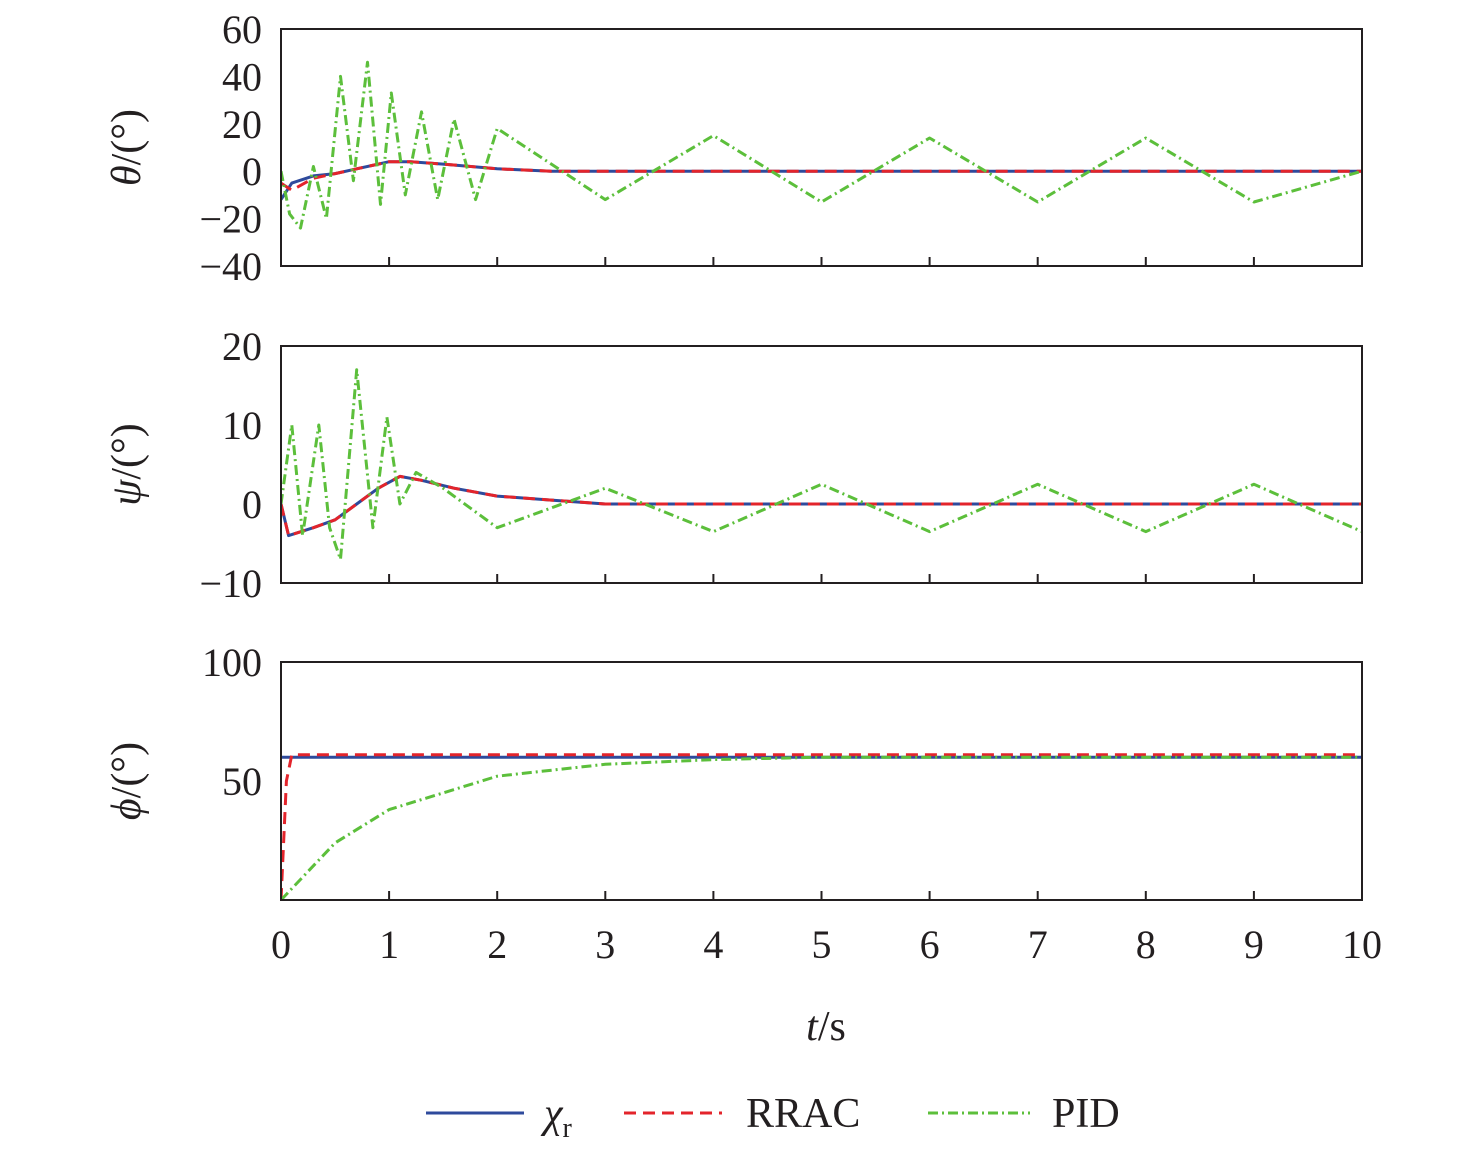 The height and width of the screenshot is (1154, 1476). I want to click on x-tick-label: 4, so click(713, 944).